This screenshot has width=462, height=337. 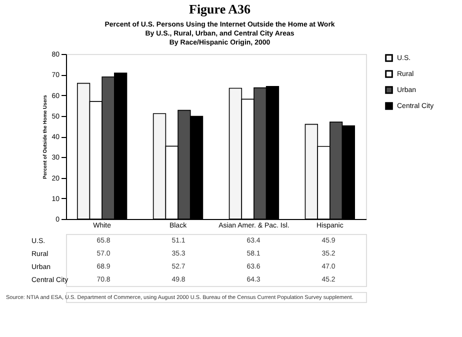 I want to click on chart-title: Figure A36, so click(x=219, y=9).